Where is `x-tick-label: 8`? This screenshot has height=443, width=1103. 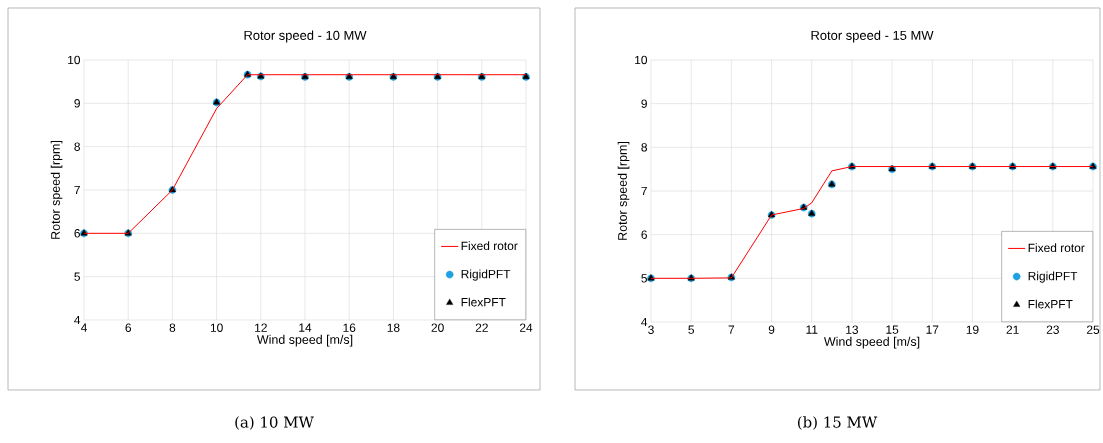 x-tick-label: 8 is located at coordinates (172, 327).